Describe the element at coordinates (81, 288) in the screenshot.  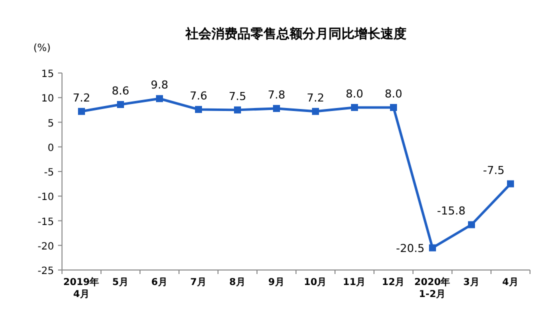
I see `x-tick-label: 2019年 4月` at that location.